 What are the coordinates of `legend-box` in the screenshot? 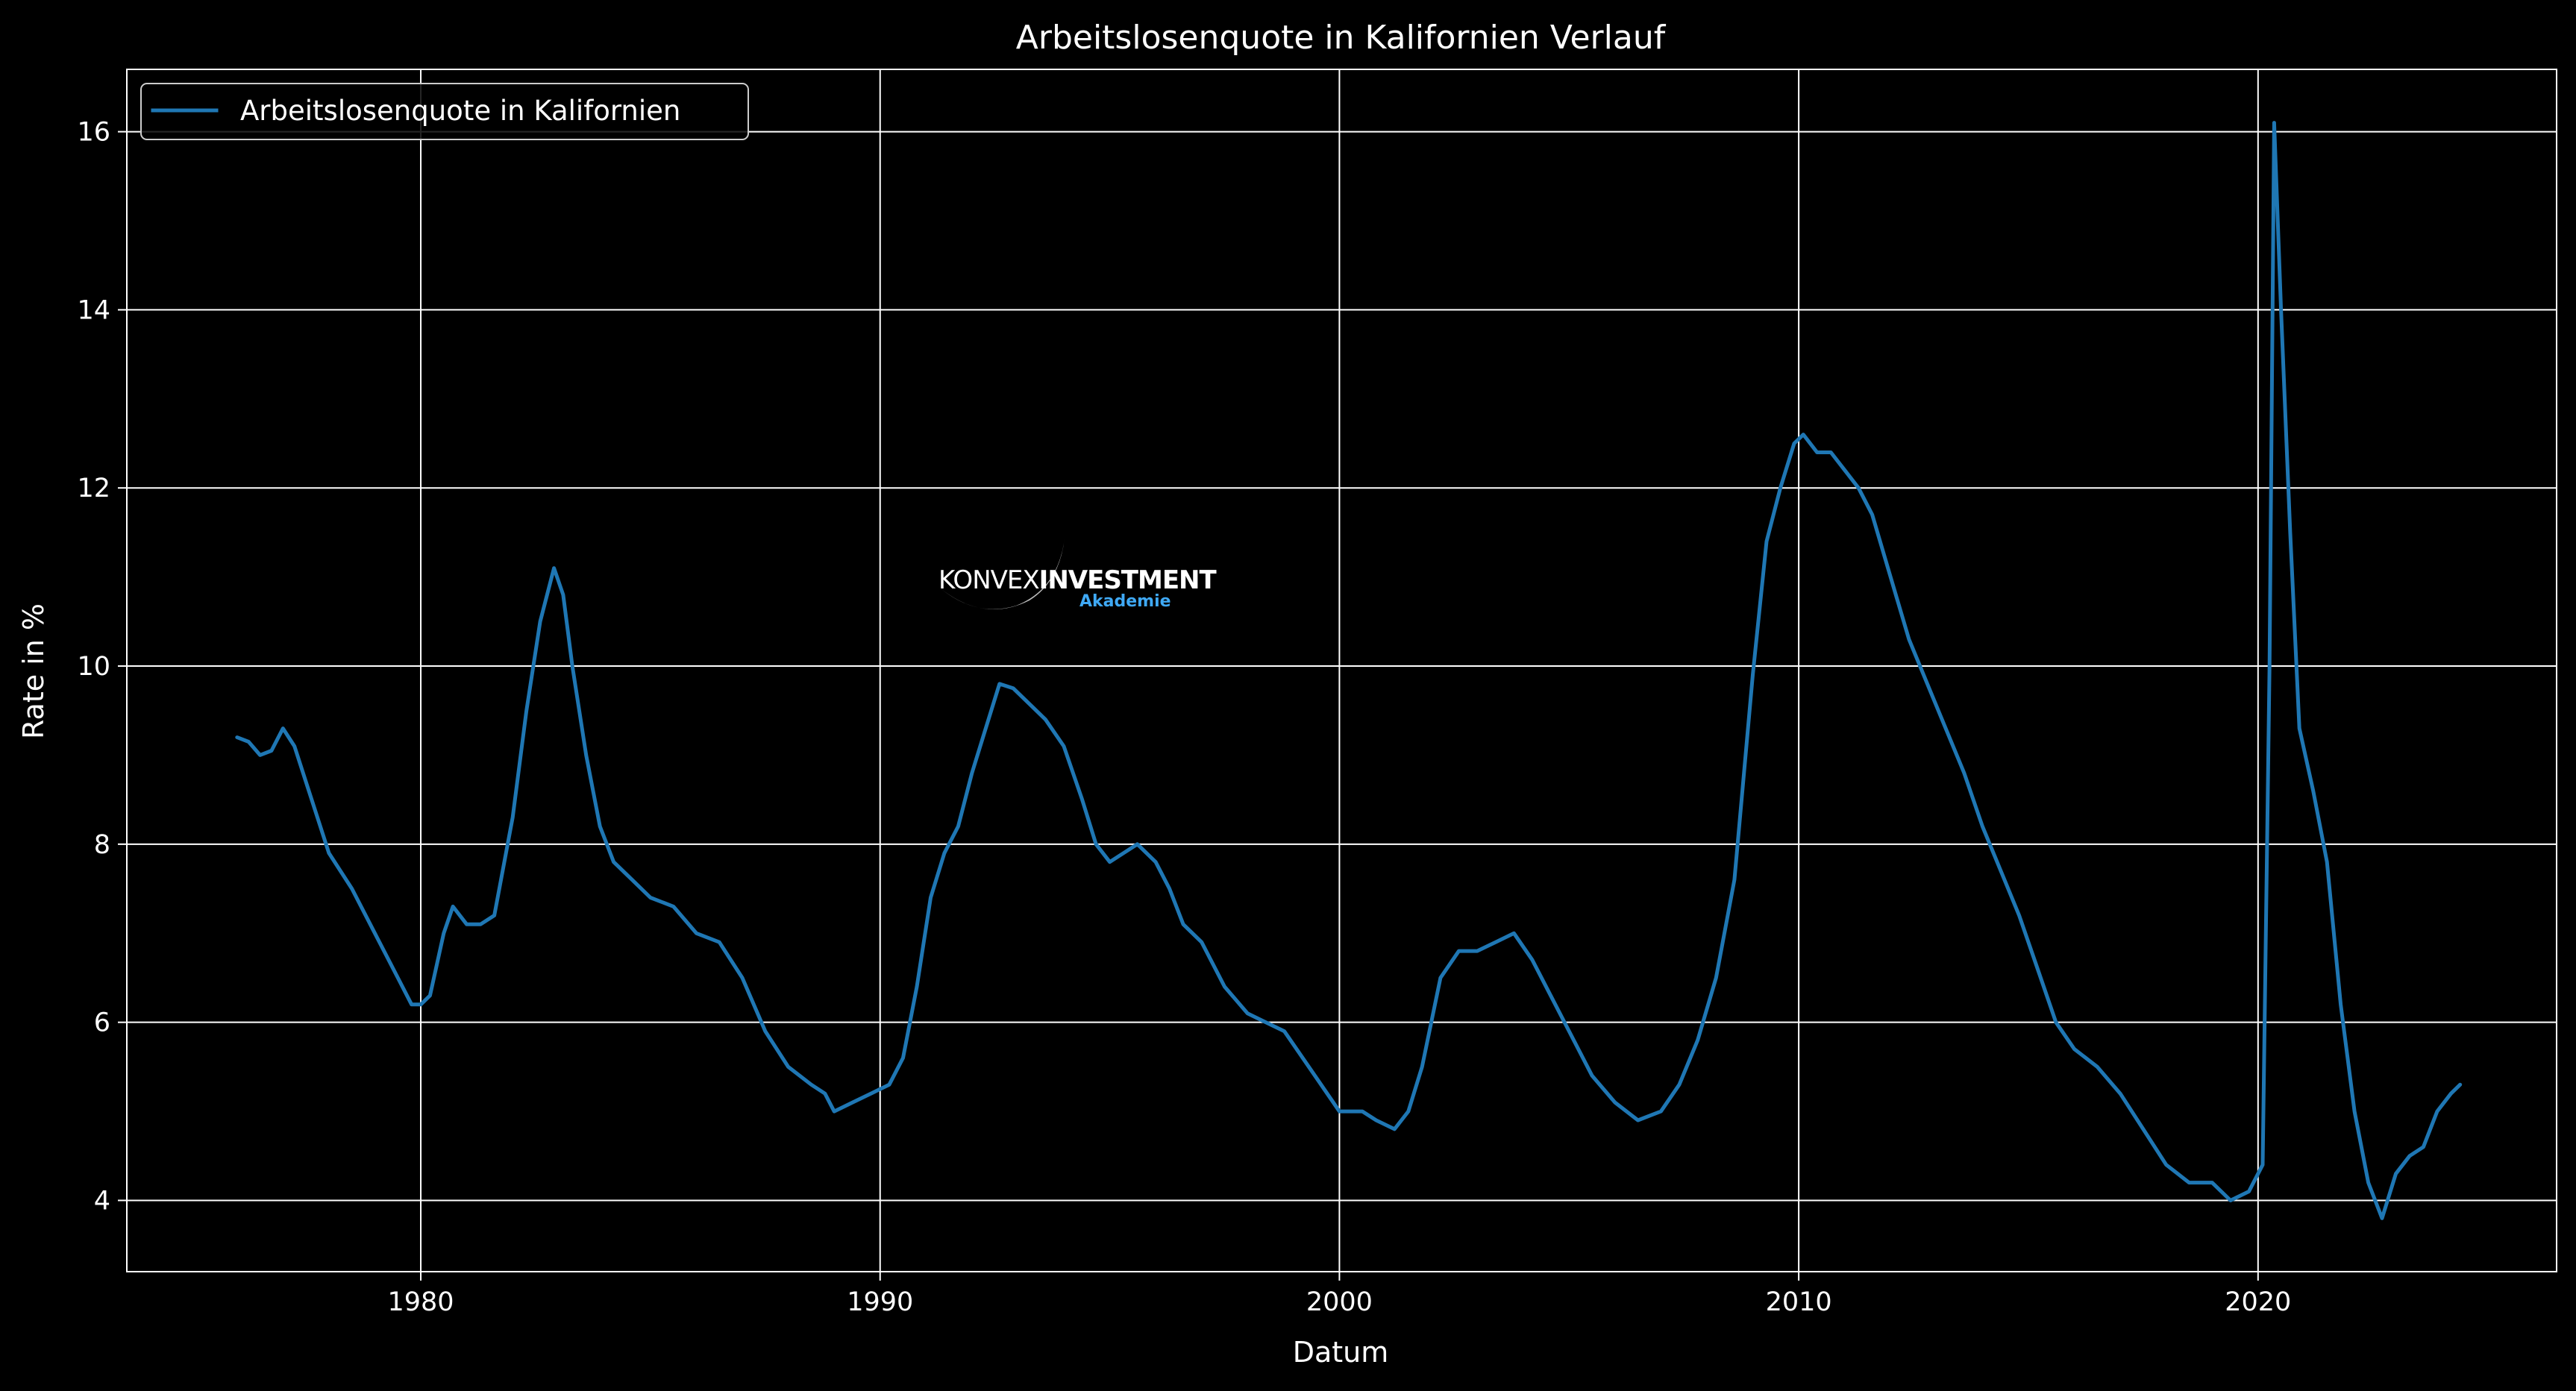 It's located at (444, 111).